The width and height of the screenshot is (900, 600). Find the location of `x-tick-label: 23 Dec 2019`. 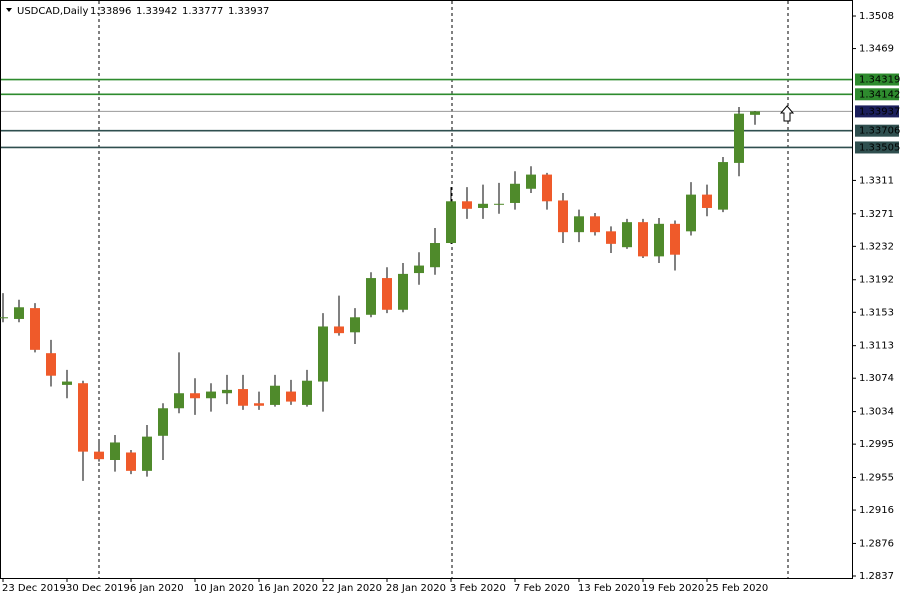

x-tick-label: 23 Dec 2019 is located at coordinates (34, 588).